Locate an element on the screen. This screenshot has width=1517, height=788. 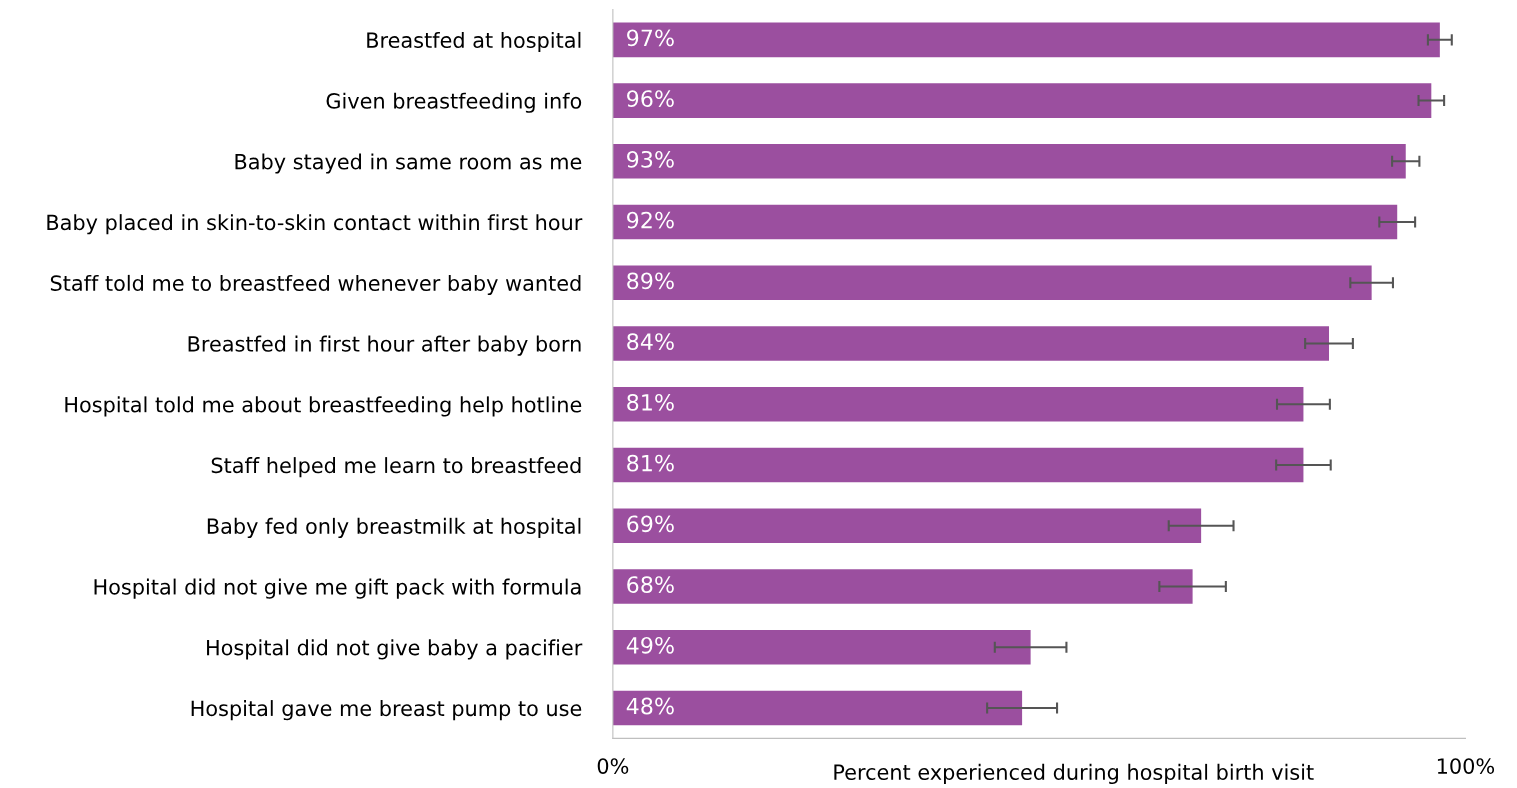
data-label: 49% is located at coordinates (650, 645).